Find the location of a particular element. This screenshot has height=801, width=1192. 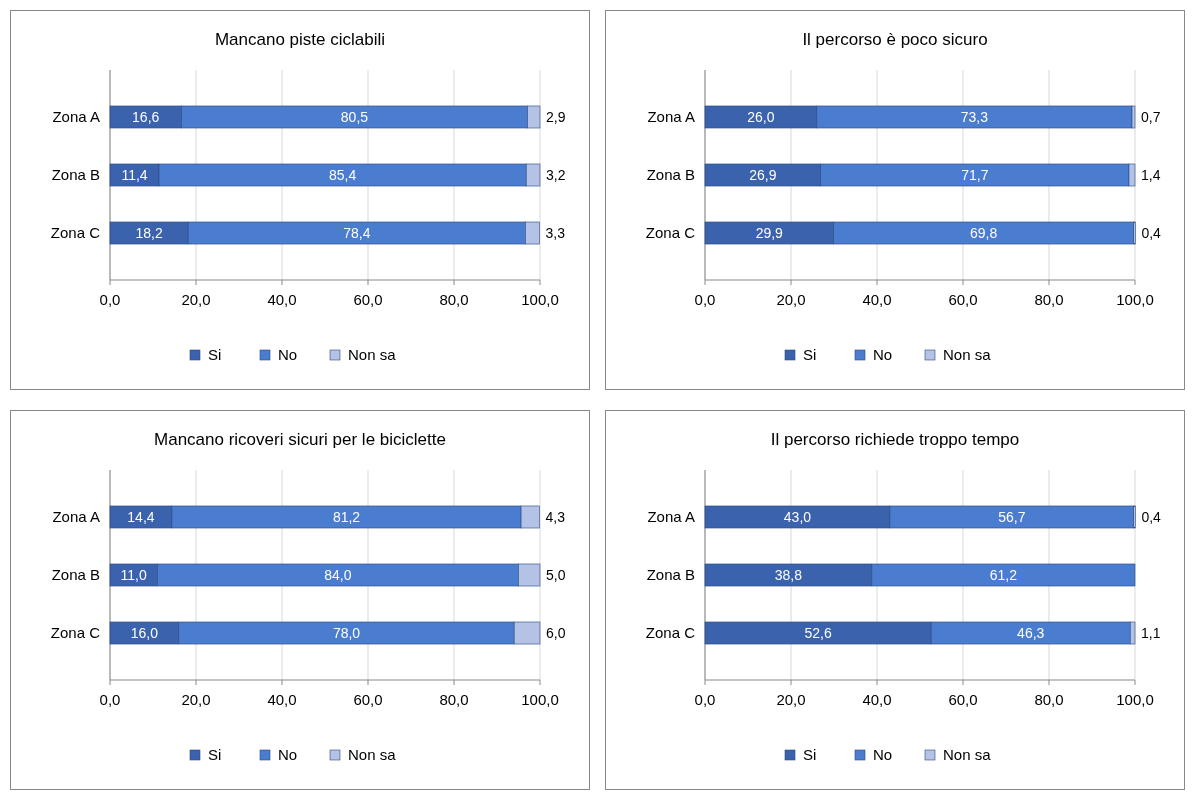

data-label: 81,2 is located at coordinates (346, 516).